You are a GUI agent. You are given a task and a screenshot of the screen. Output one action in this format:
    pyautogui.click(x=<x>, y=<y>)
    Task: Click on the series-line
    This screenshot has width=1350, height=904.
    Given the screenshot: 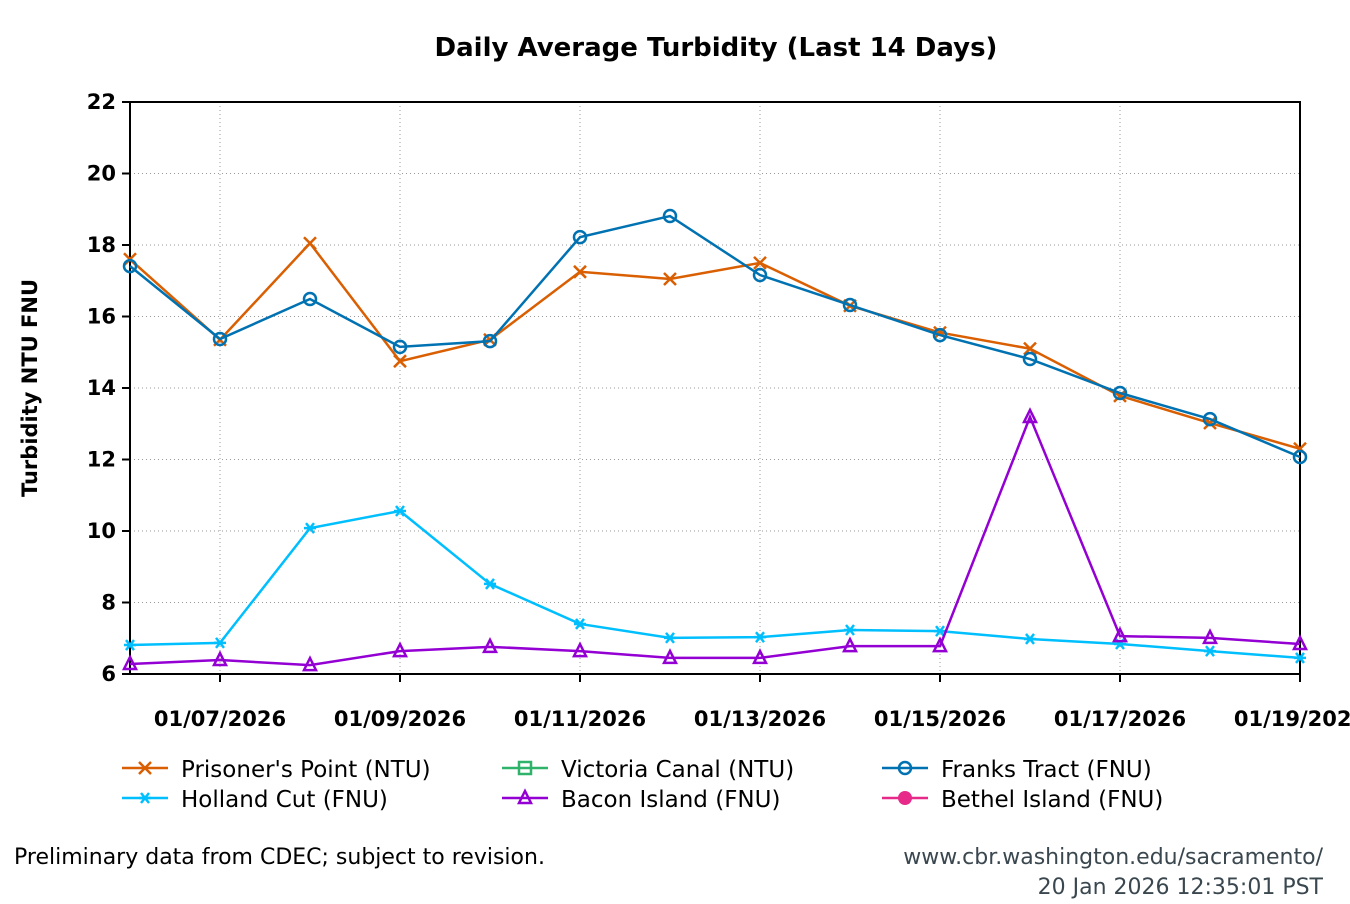 What is the action you would take?
    pyautogui.click(x=715, y=584)
    